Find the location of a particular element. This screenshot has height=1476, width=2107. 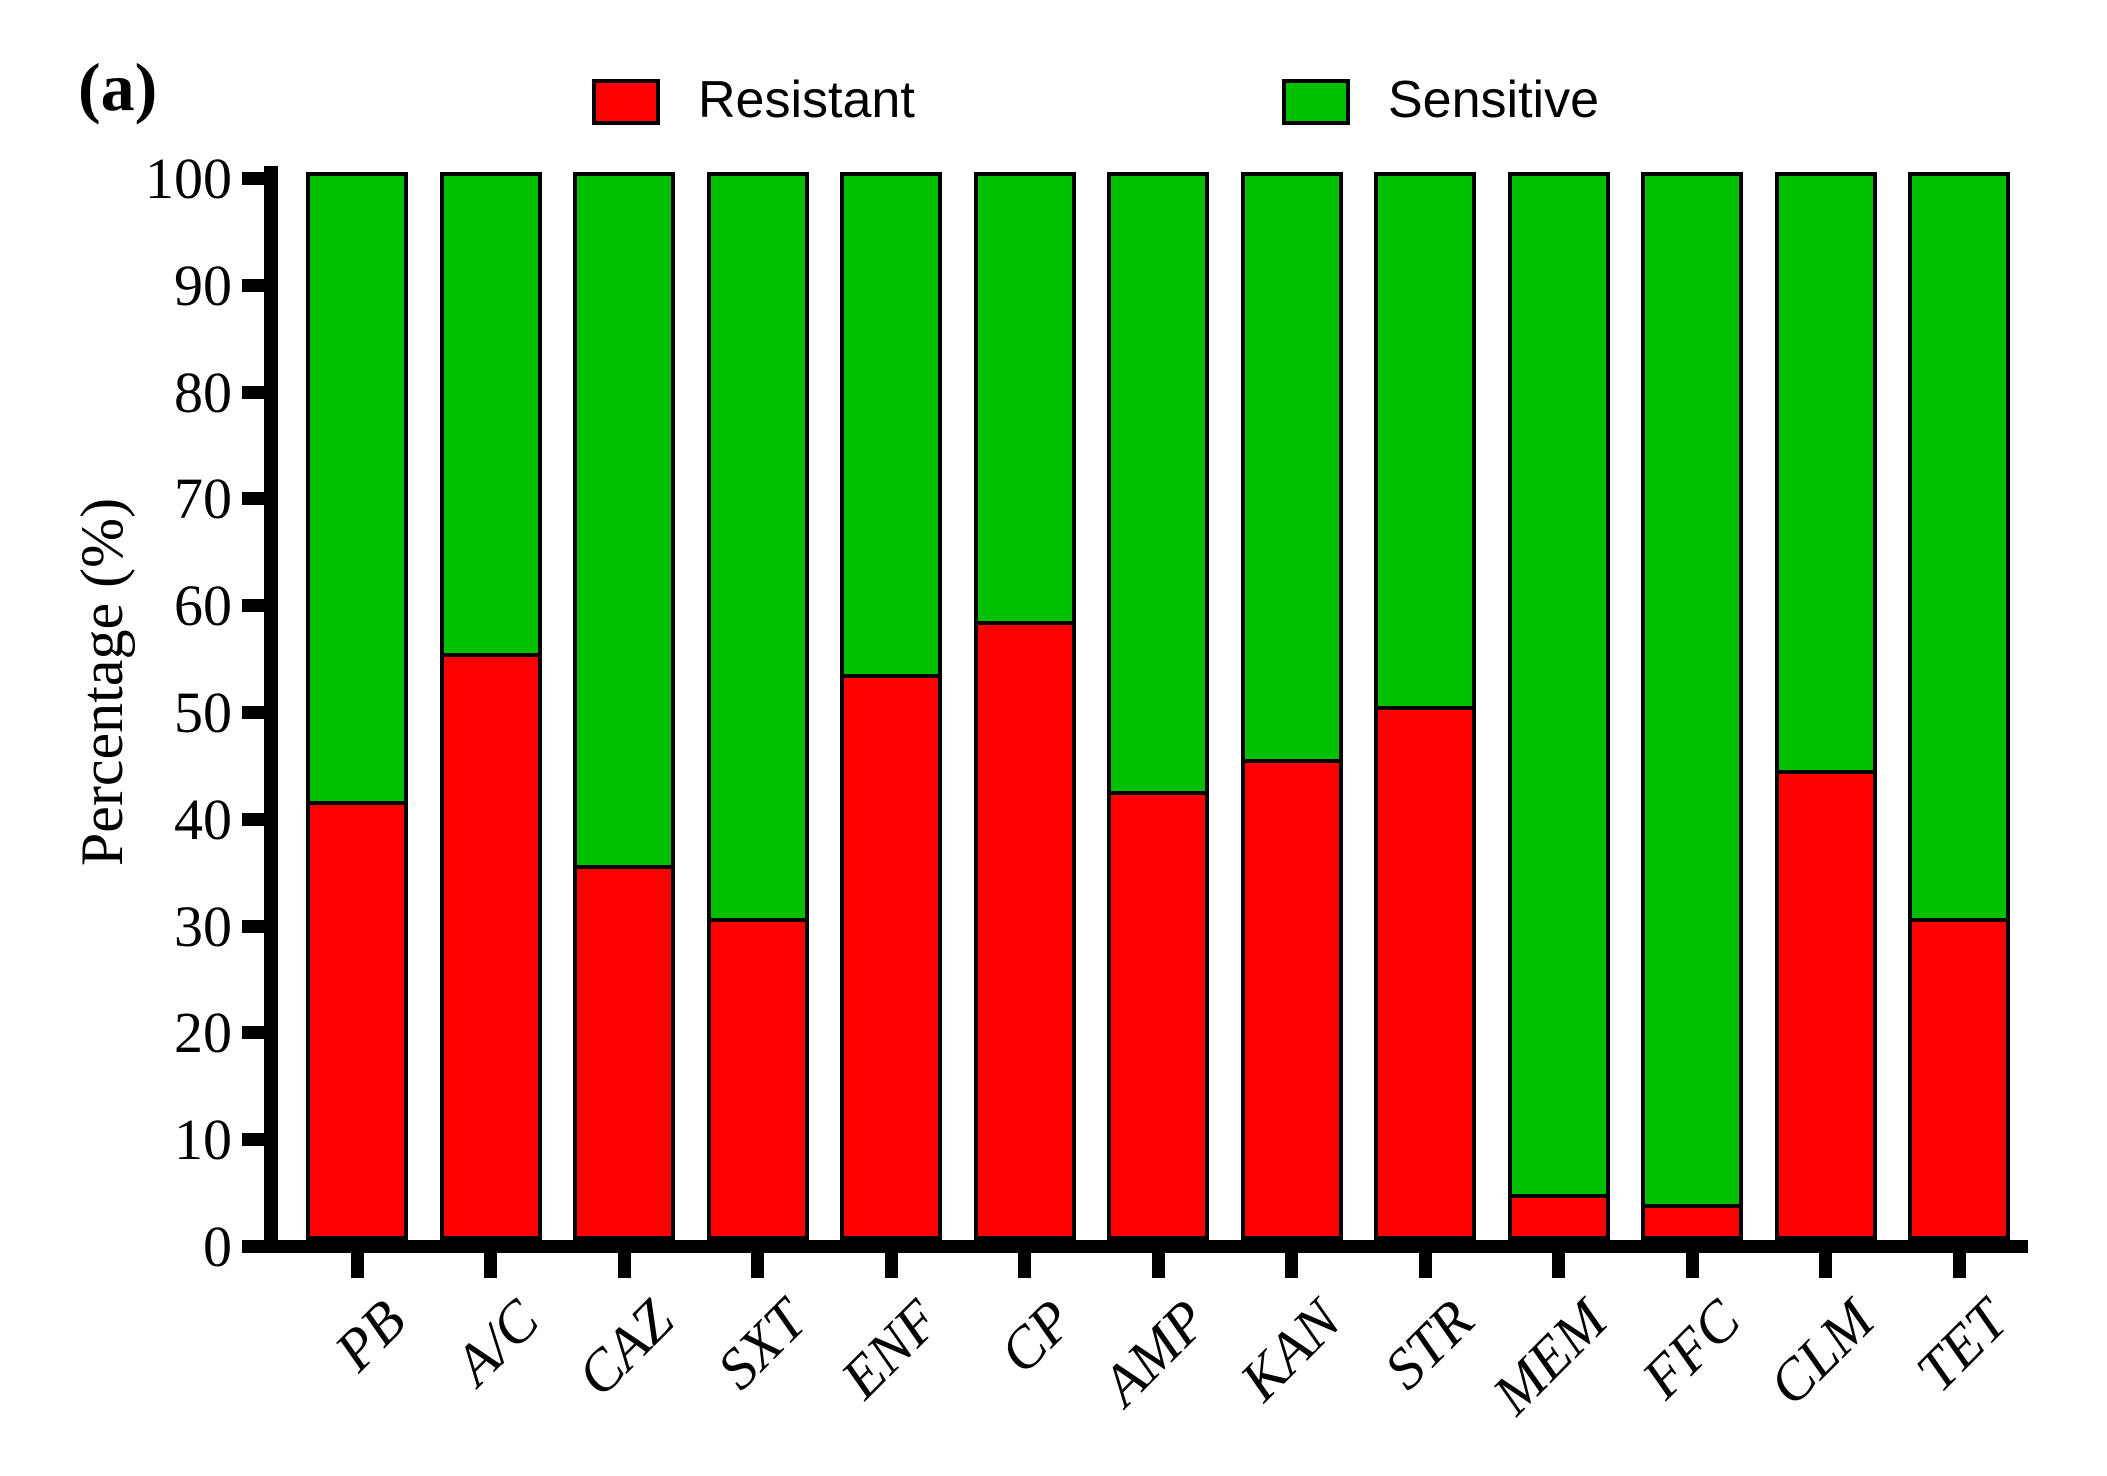

x-category-label: STR is located at coordinates (1429, 1344).